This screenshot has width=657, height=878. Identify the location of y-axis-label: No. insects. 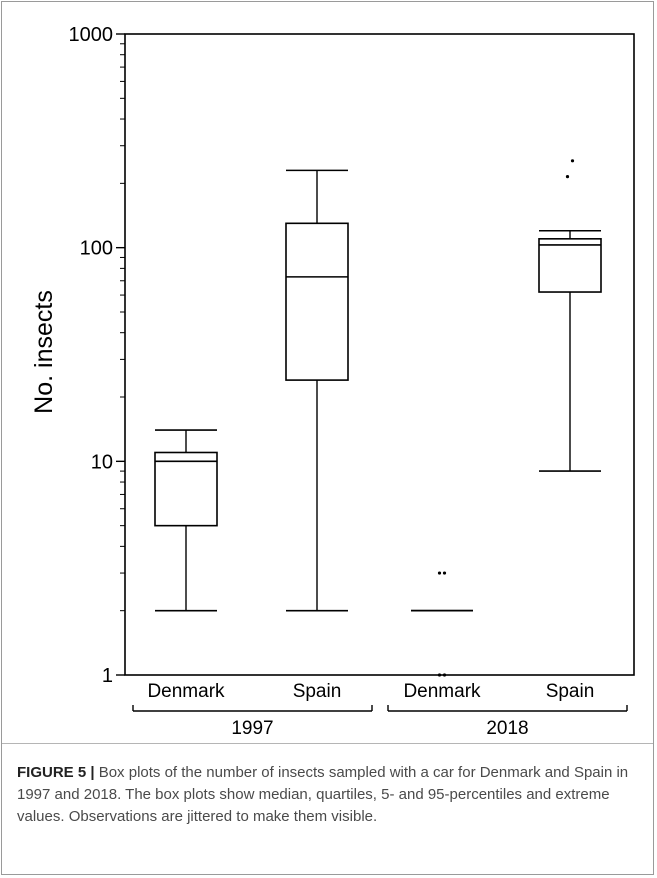
(44, 352).